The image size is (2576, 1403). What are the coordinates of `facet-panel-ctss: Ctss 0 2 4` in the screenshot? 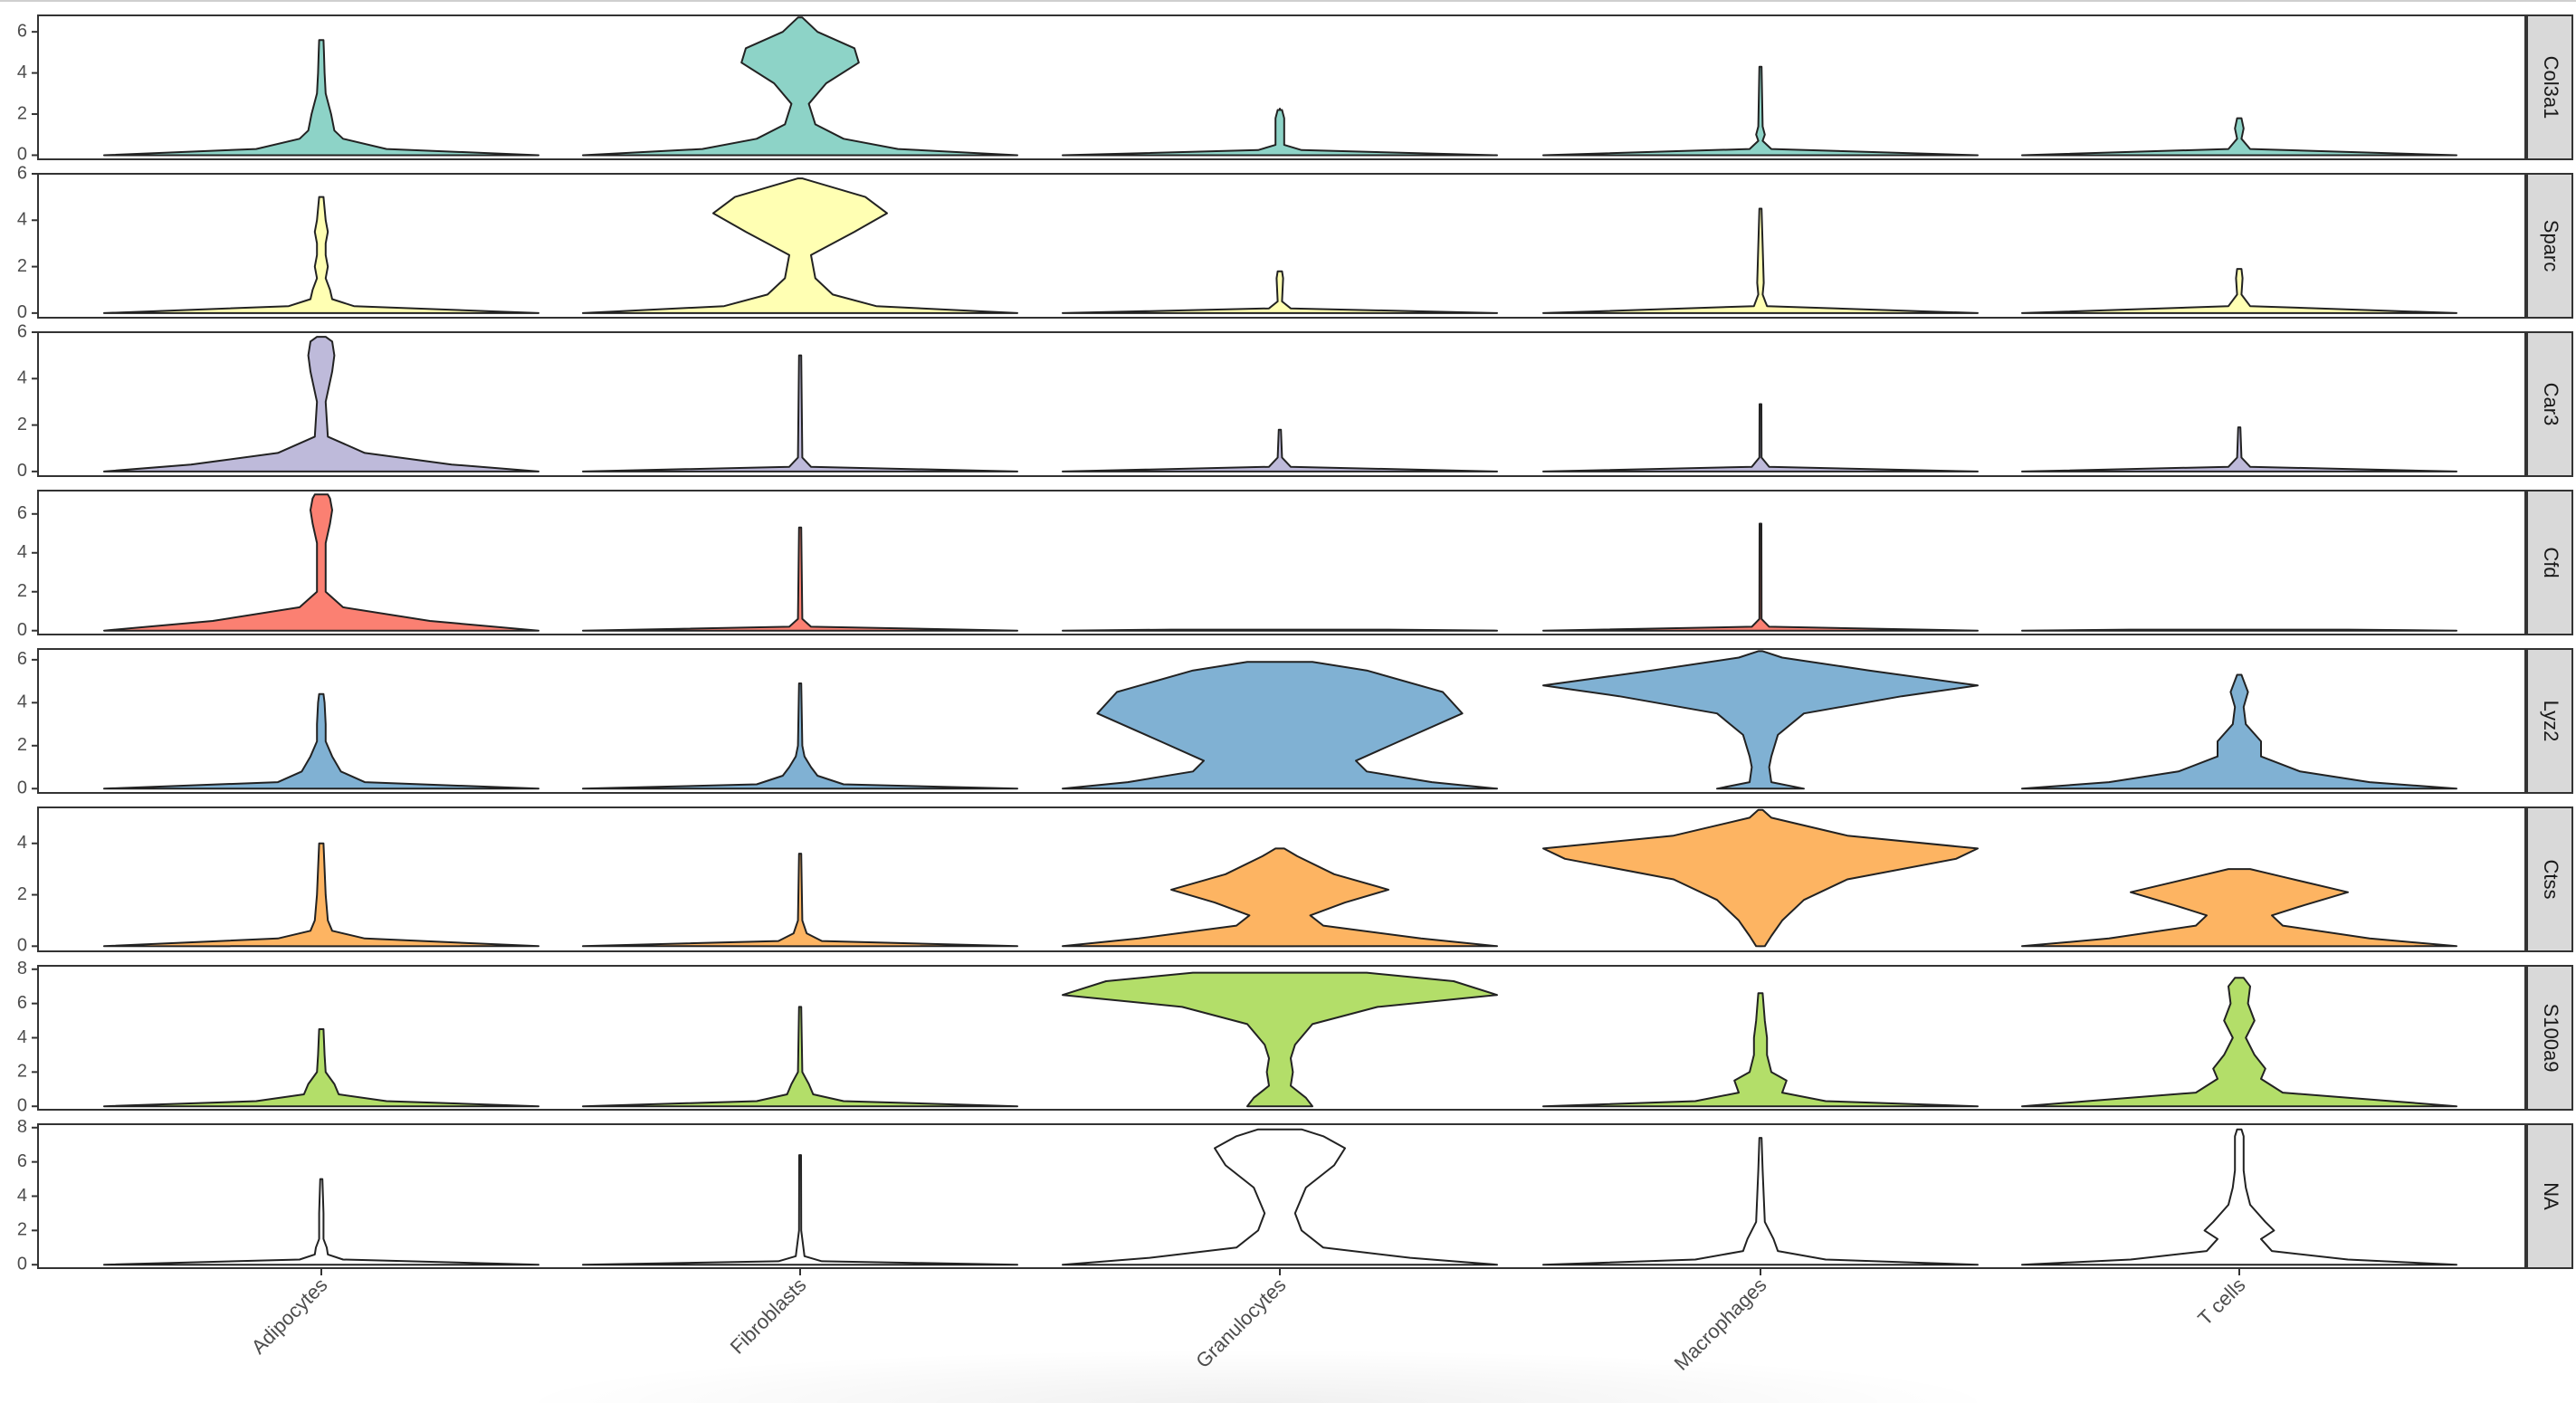 It's located at (1295, 881).